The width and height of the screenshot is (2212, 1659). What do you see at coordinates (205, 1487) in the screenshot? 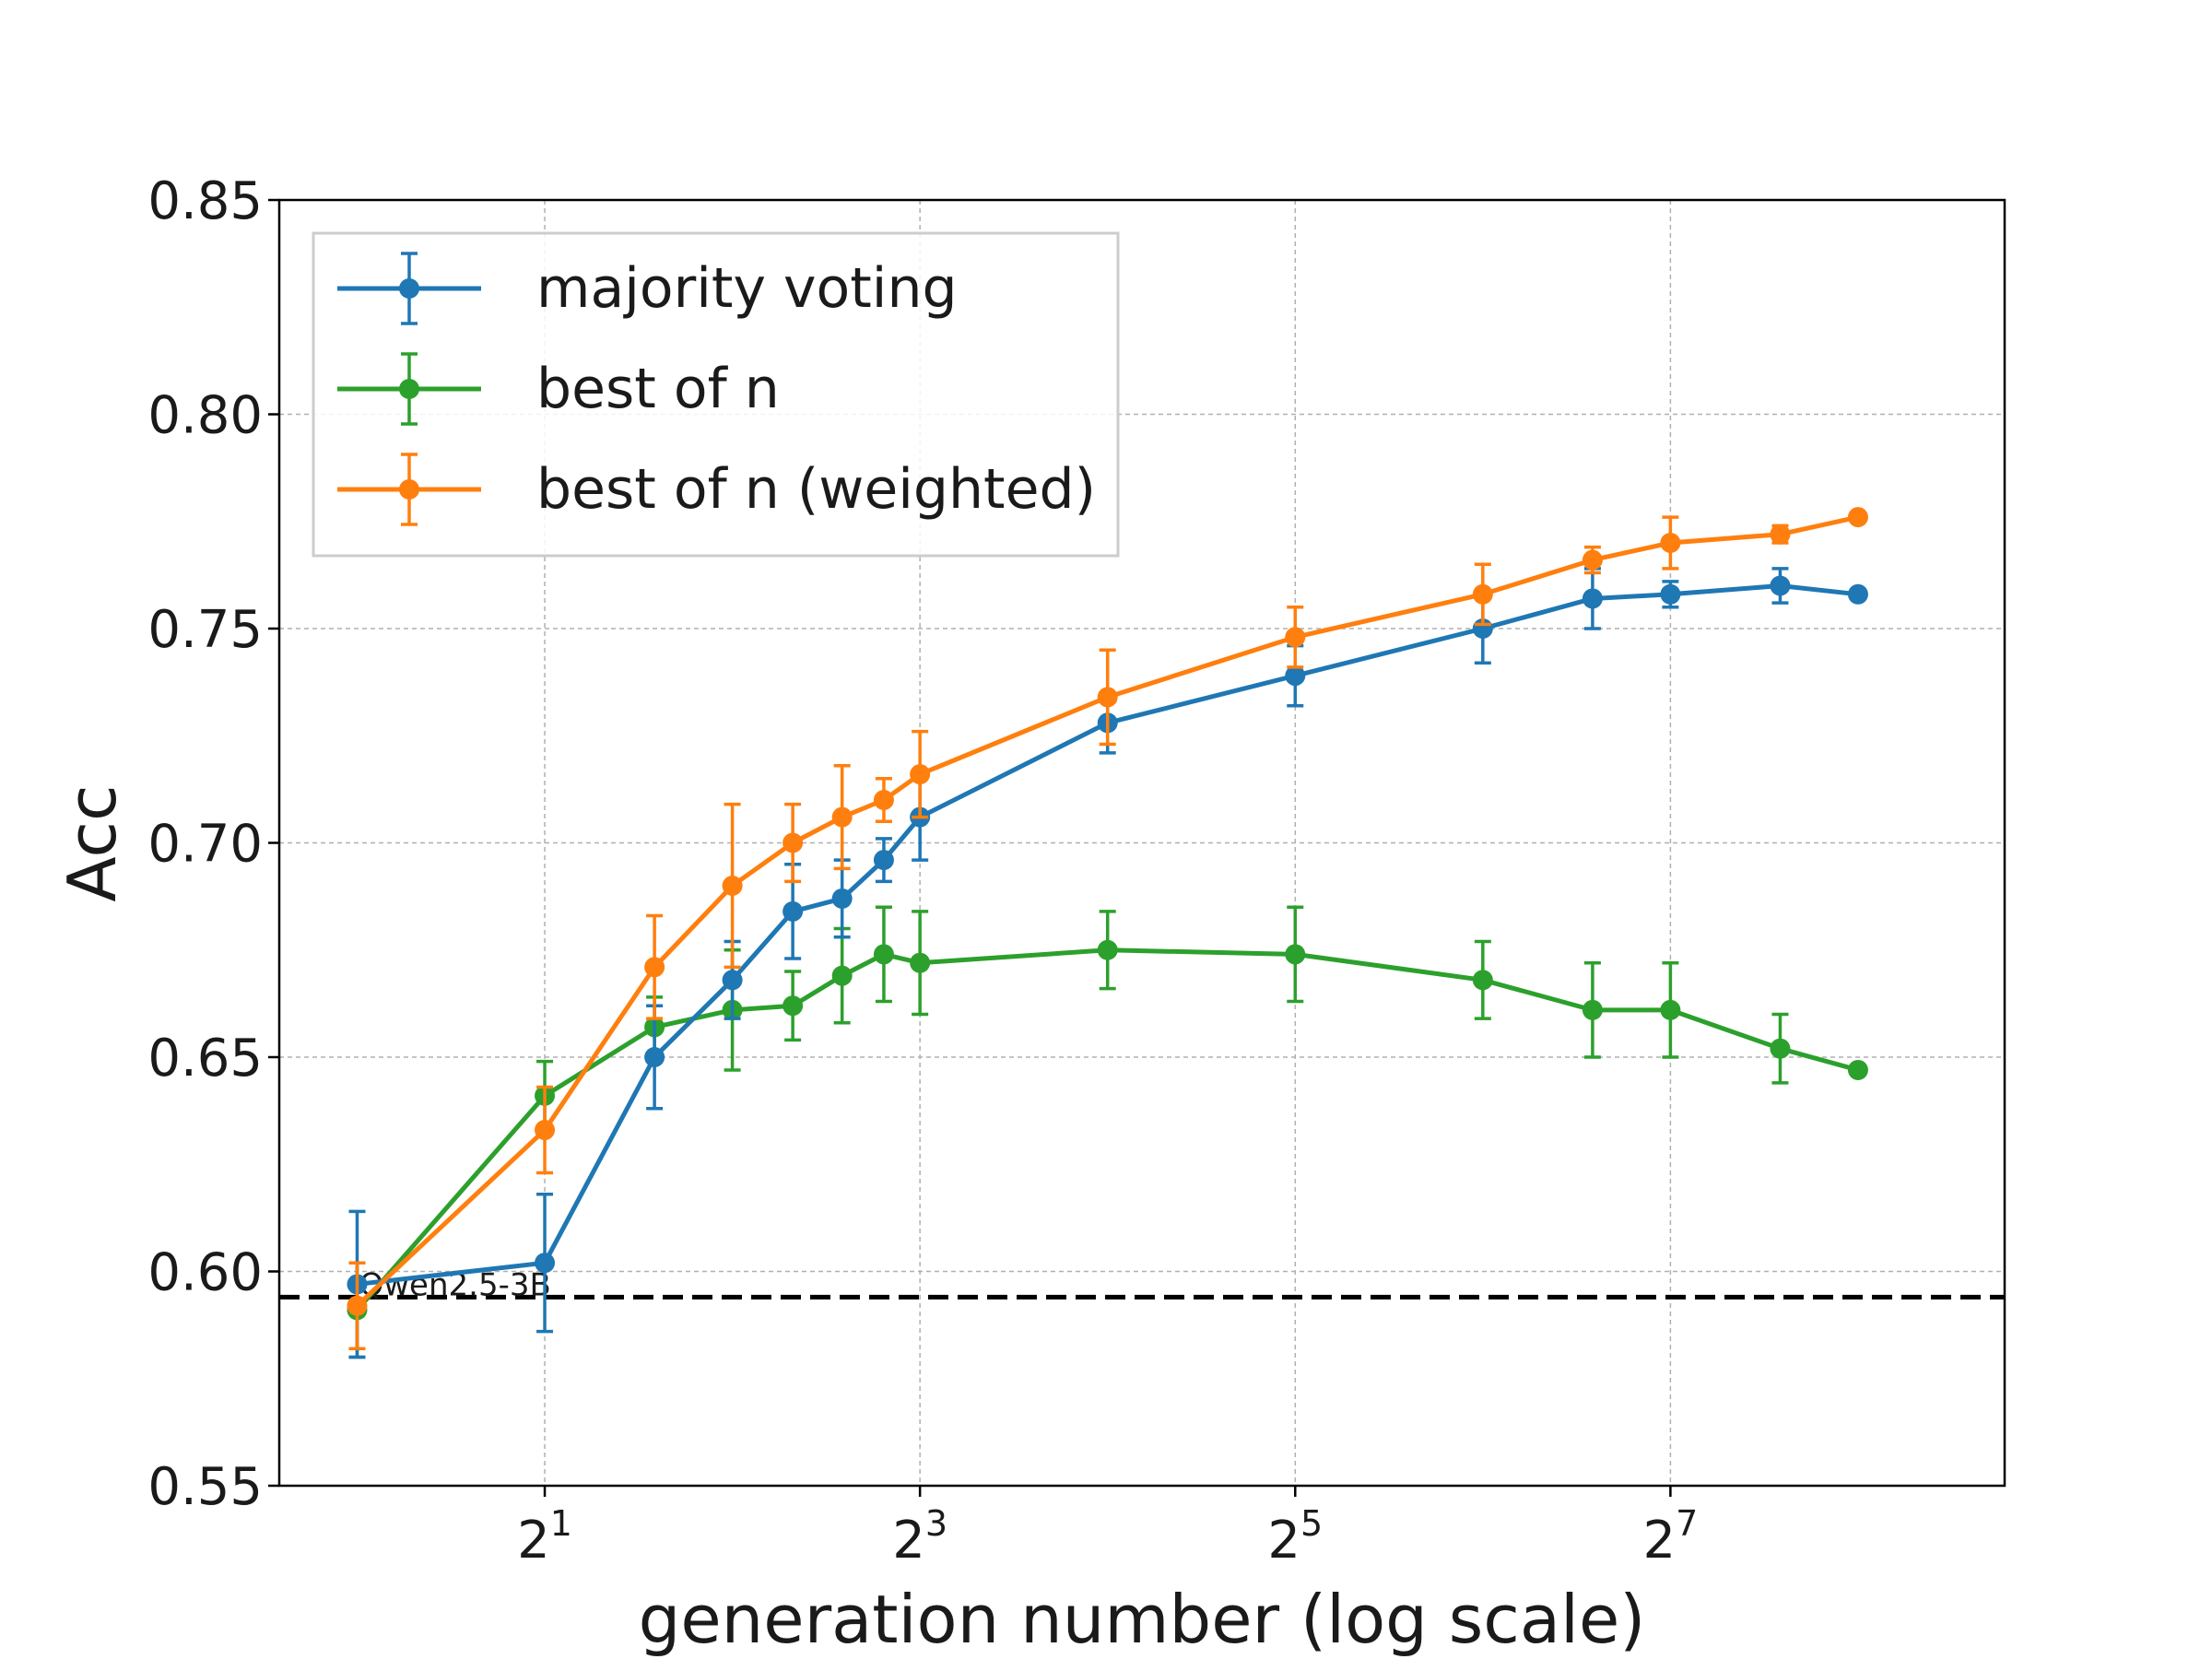
I see `y-tick-label: 0.55` at bounding box center [205, 1487].